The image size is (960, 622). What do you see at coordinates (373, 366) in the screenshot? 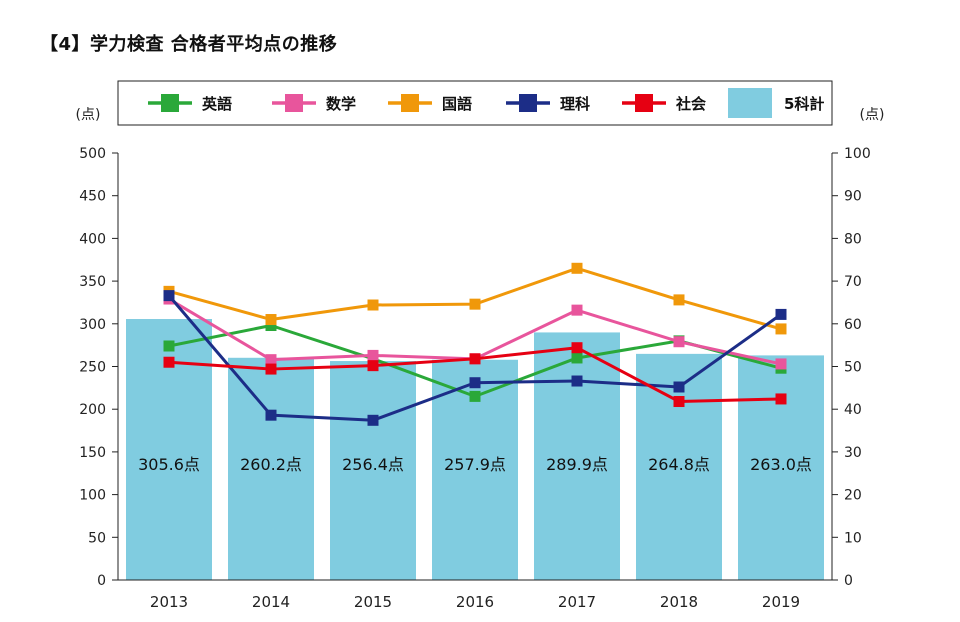
I see `marker-社会-2015` at bounding box center [373, 366].